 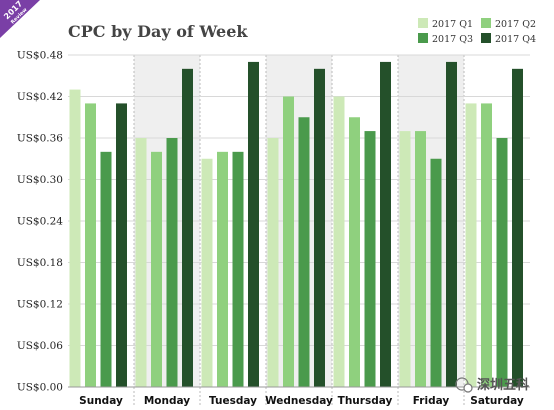 I want to click on y-tick-label: US$0.18, so click(x=40, y=263).